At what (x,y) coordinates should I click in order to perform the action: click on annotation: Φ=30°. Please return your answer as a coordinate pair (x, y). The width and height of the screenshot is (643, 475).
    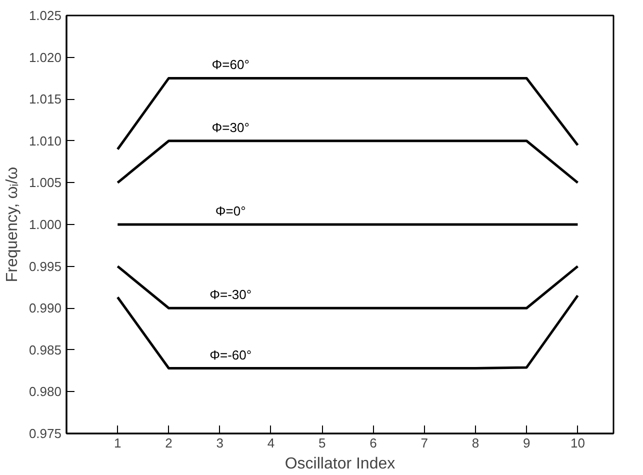
    Looking at the image, I should click on (231, 127).